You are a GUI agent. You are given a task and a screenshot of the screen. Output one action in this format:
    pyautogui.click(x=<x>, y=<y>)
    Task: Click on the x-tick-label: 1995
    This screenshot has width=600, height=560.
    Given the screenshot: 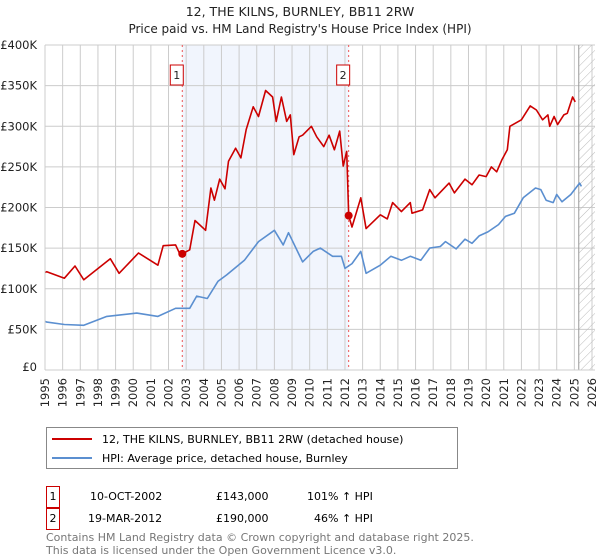 What is the action you would take?
    pyautogui.click(x=45, y=392)
    